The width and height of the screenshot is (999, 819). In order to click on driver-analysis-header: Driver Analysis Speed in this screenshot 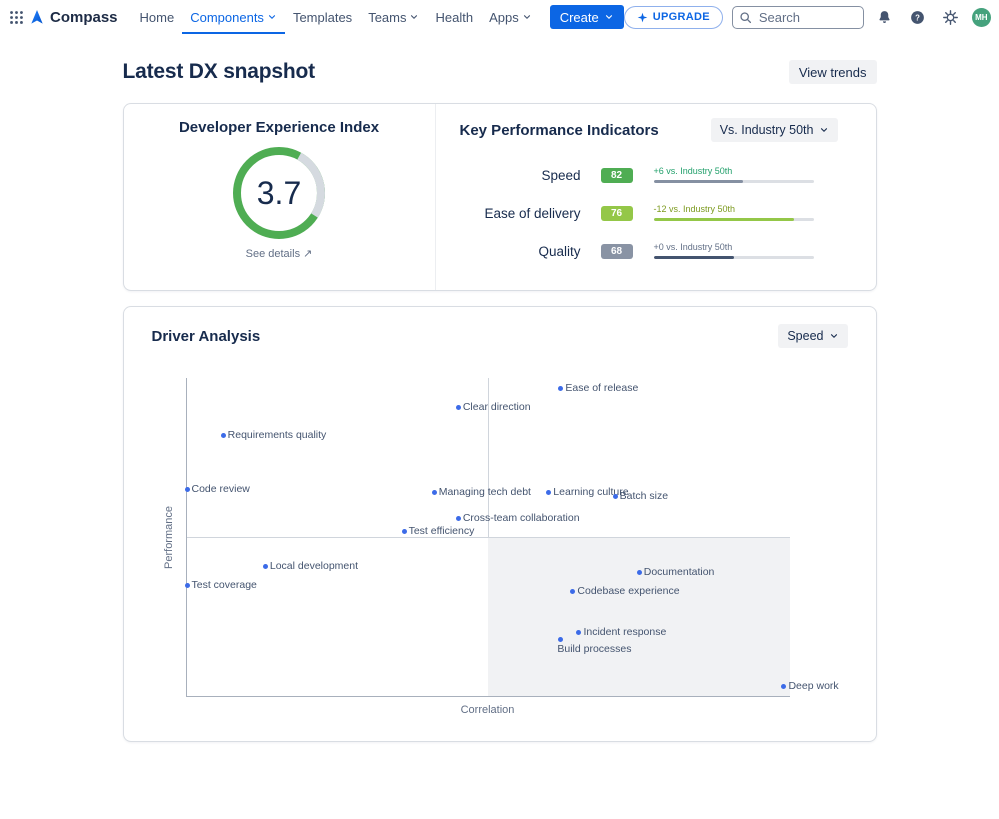, I will do `click(500, 336)`.